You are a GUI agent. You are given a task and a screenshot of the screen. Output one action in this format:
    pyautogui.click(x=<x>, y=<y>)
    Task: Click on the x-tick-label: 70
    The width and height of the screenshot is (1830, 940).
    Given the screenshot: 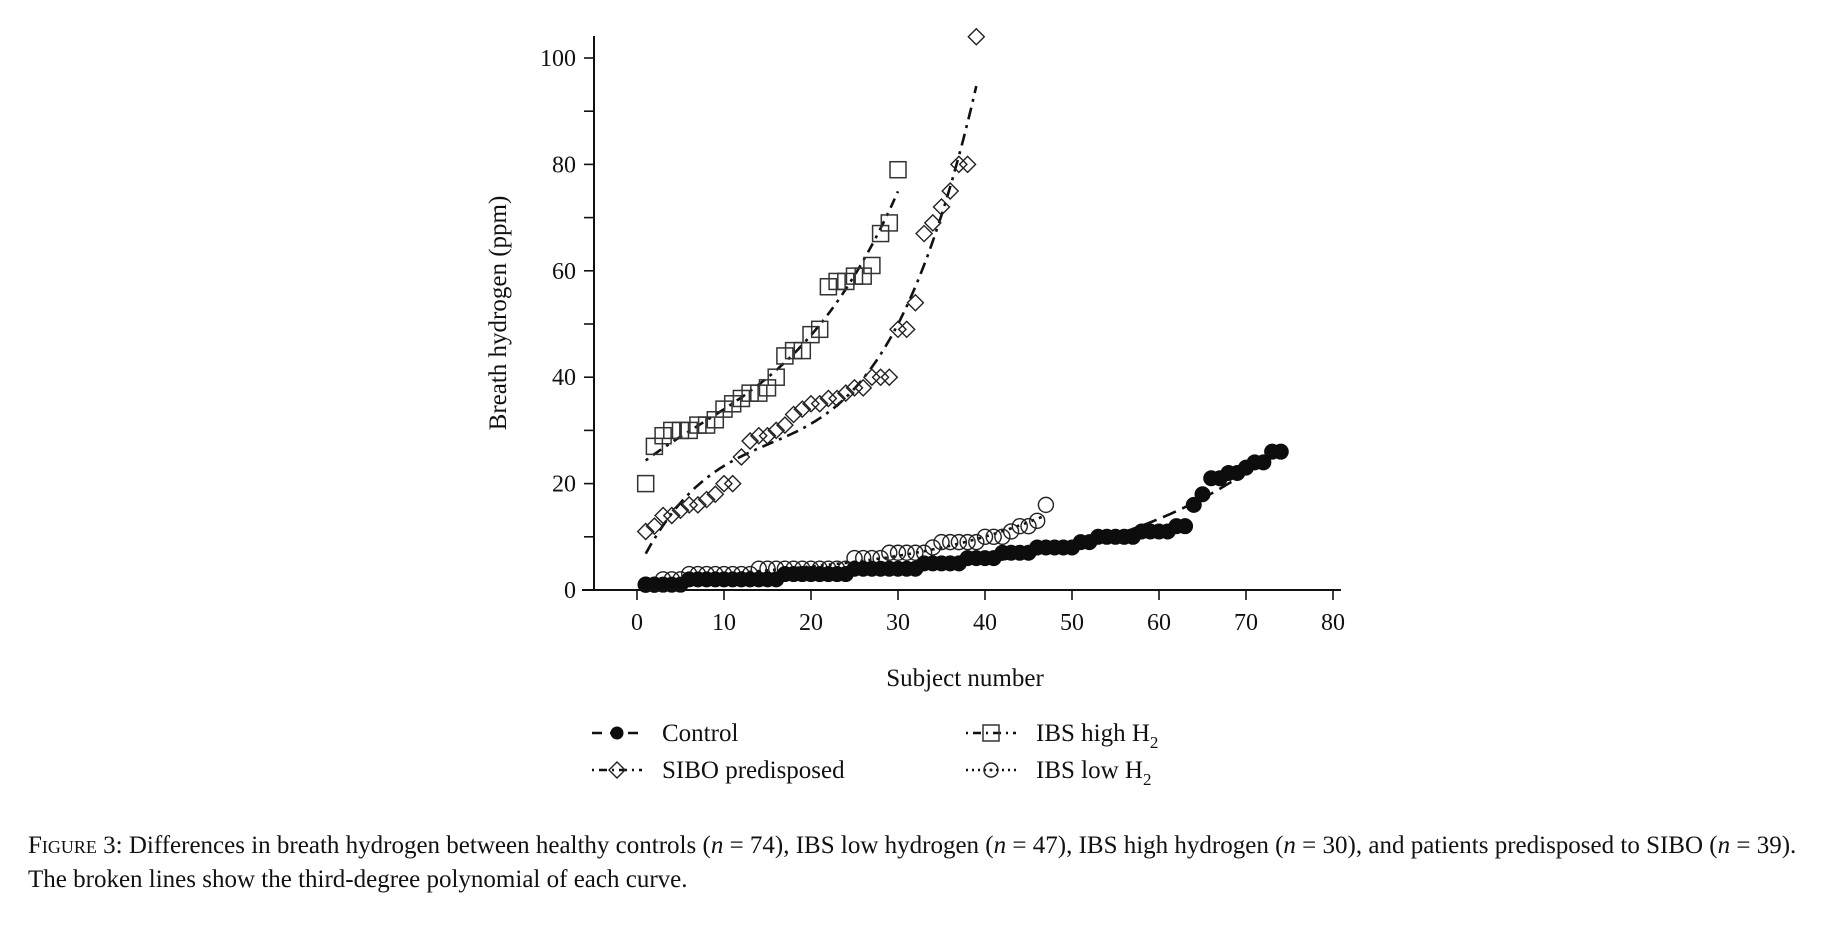 What is the action you would take?
    pyautogui.click(x=1246, y=623)
    